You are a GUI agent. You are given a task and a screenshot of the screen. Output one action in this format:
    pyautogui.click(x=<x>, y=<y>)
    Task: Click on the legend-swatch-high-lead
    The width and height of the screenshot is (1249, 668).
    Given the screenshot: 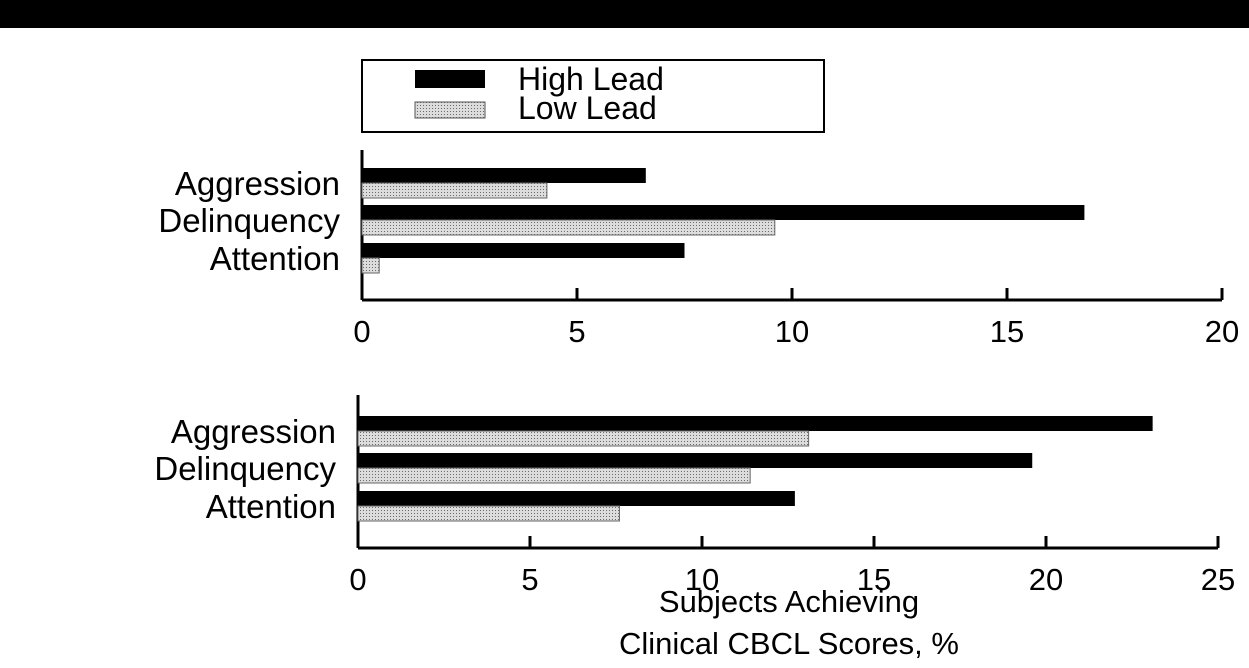 What is the action you would take?
    pyautogui.click(x=450, y=79)
    